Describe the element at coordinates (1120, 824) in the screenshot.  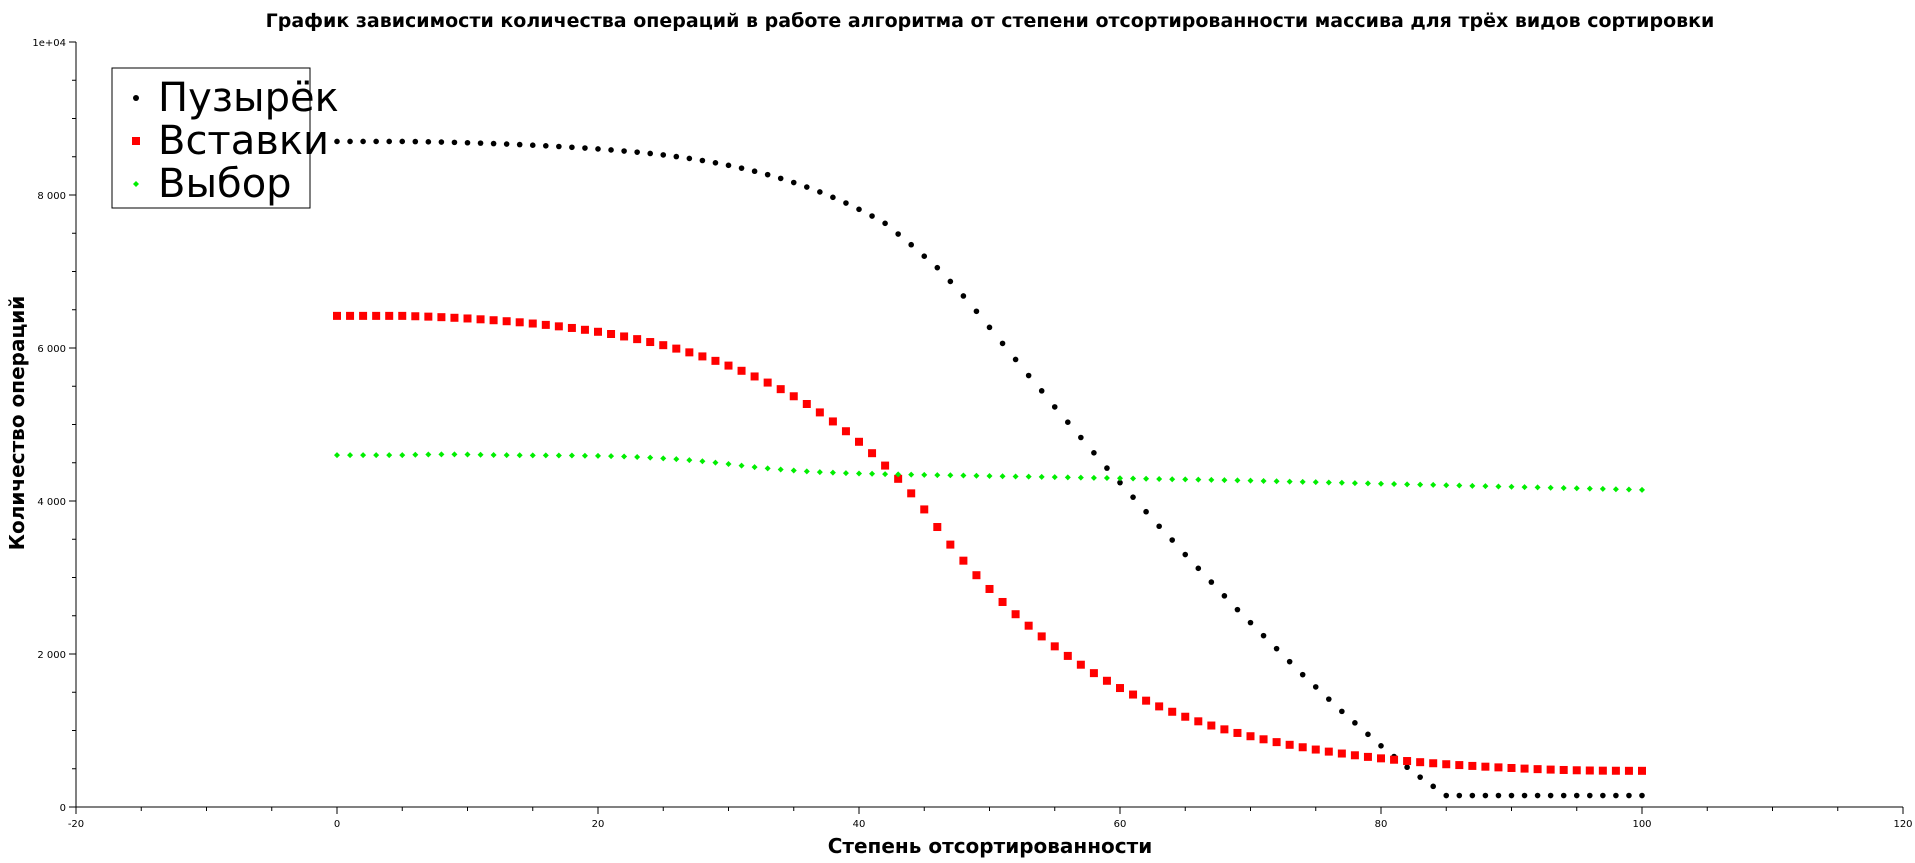
I see `x-tick-label: 60` at that location.